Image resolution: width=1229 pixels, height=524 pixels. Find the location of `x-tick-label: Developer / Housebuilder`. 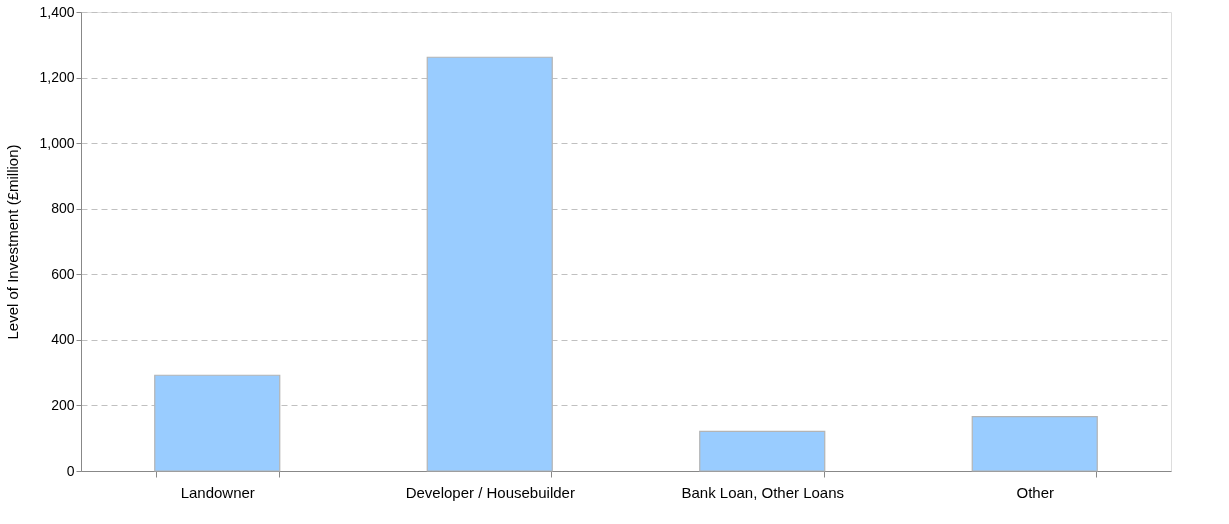

x-tick-label: Developer / Housebuilder is located at coordinates (490, 492).